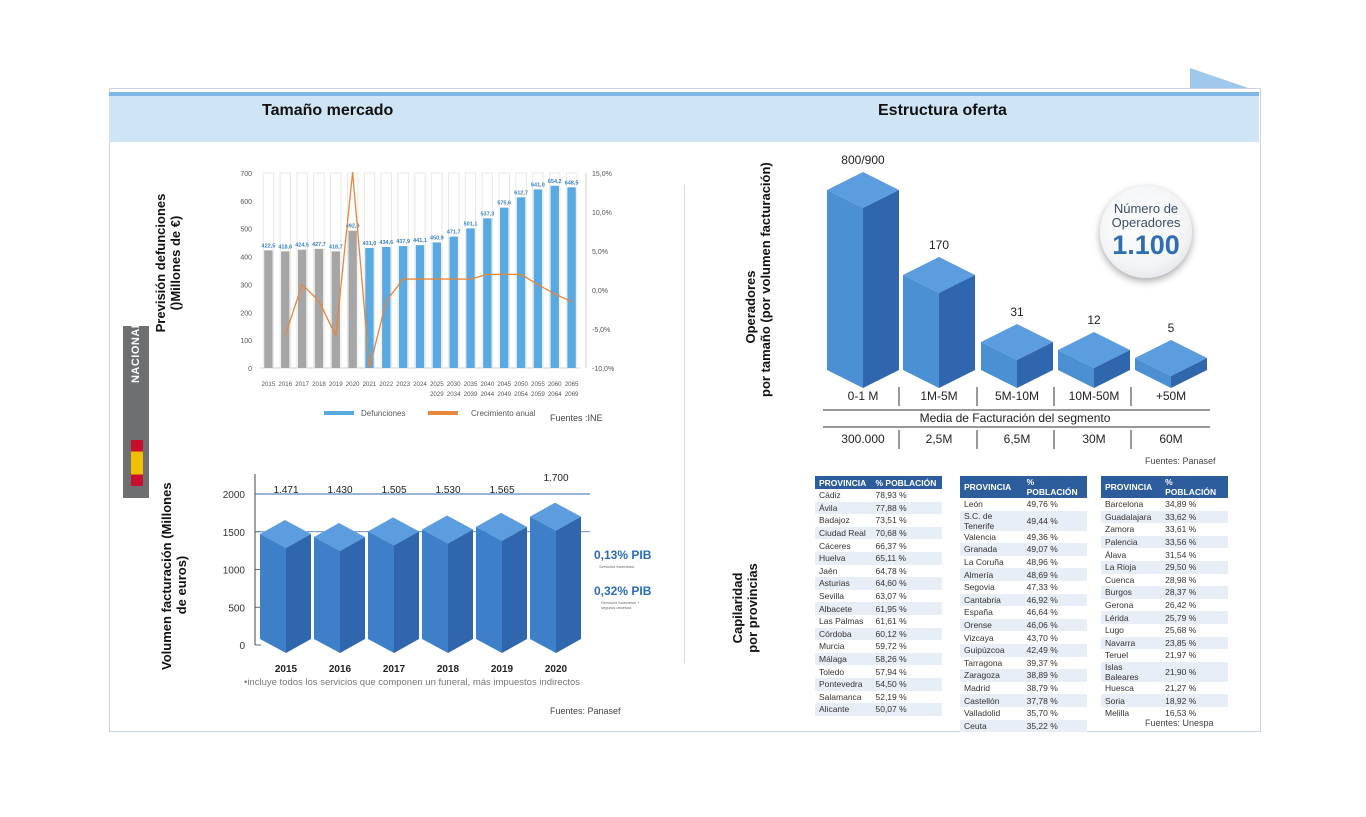 Image resolution: width=1366 pixels, height=817 pixels. Describe the element at coordinates (1146, 208) in the screenshot. I see `badge-label-1: Número de` at that location.